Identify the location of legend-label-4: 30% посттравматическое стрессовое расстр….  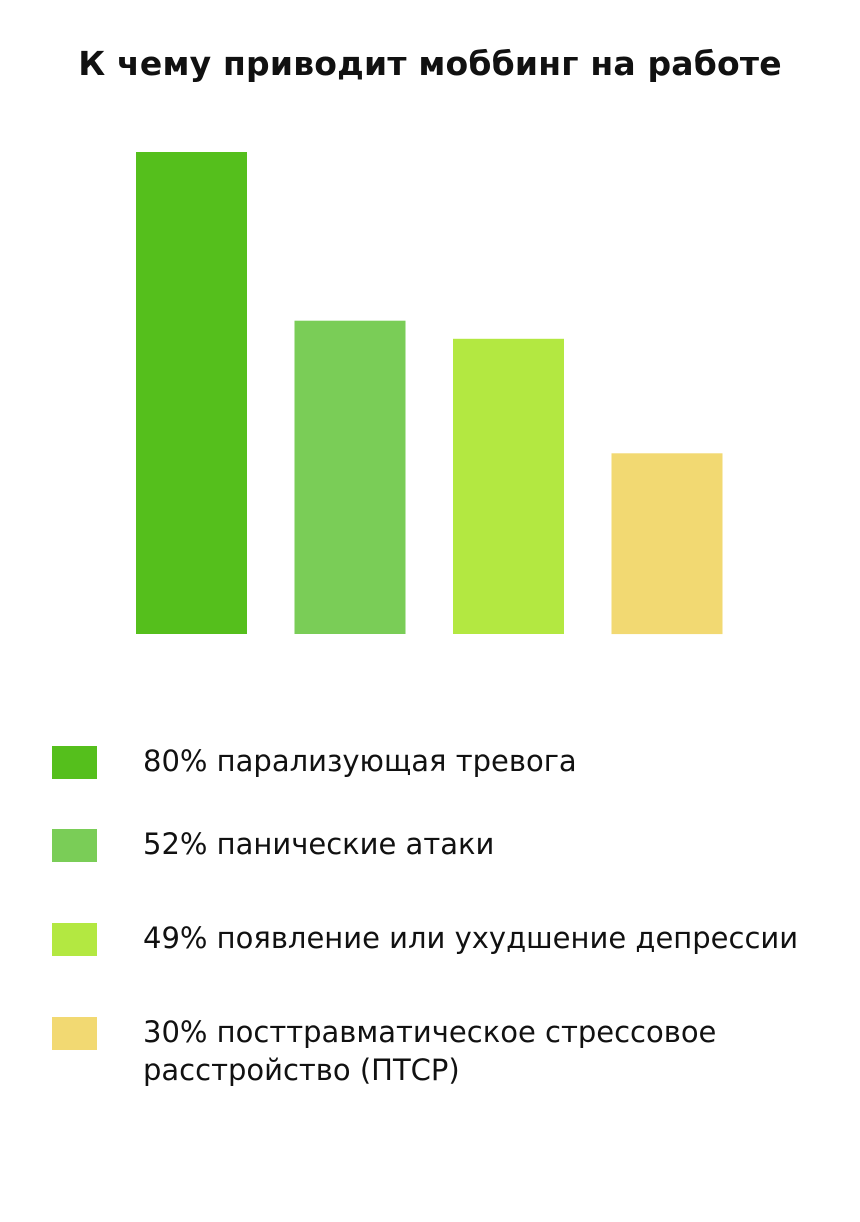
(430, 1051).